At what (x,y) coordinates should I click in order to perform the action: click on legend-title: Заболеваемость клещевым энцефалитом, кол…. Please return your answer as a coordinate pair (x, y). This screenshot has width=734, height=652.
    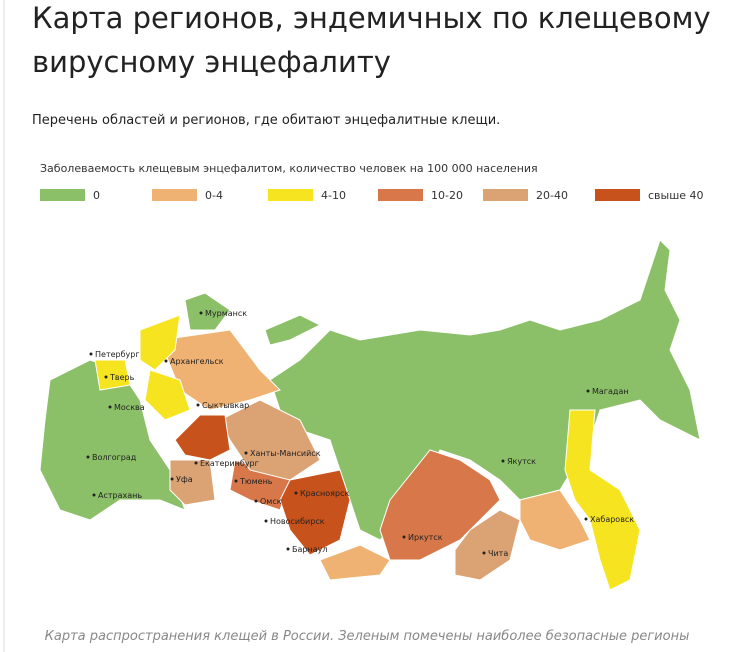
    Looking at the image, I should click on (289, 168).